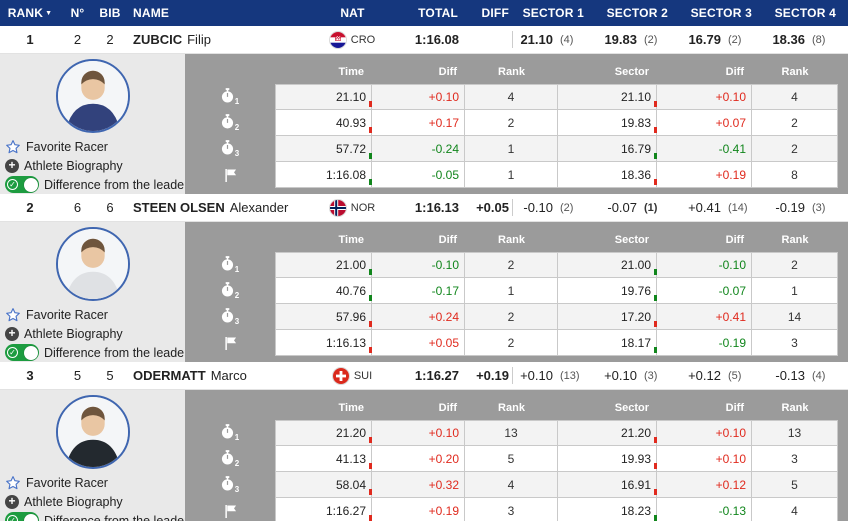 This screenshot has height=521, width=848. What do you see at coordinates (352, 39) in the screenshot?
I see `nationality-cell: CRO` at bounding box center [352, 39].